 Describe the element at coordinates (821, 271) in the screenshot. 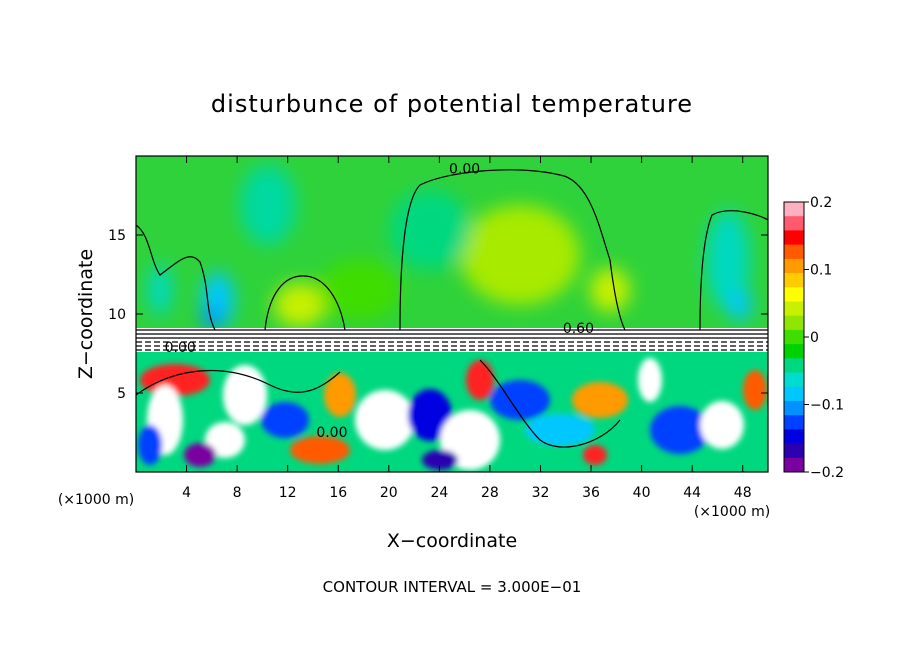

I see `colorbar-tick-label: 0.1` at that location.